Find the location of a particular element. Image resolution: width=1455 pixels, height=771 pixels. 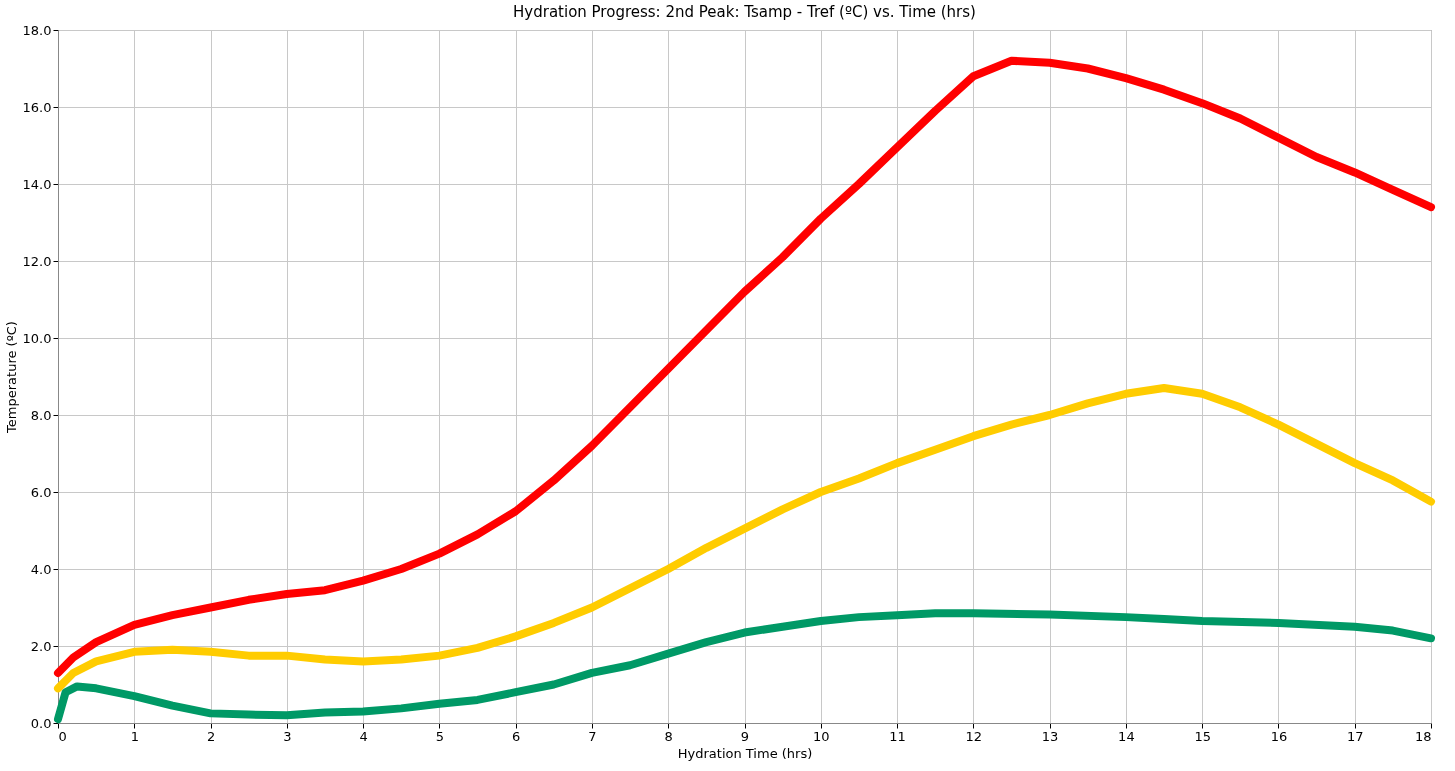

y-axis-title: Temperature (ºC) is located at coordinates (11, 377).